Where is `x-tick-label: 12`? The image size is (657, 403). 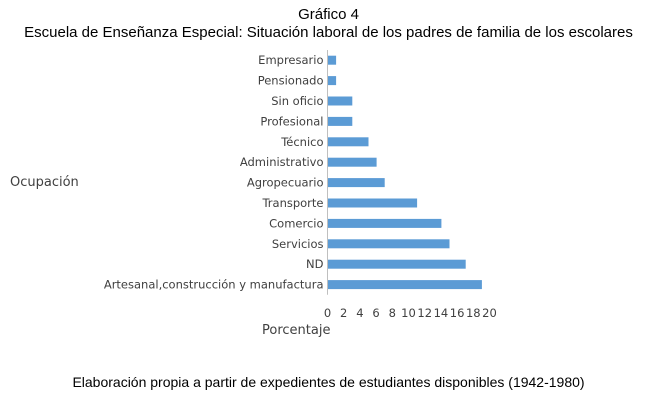 x-tick-label: 12 is located at coordinates (424, 313).